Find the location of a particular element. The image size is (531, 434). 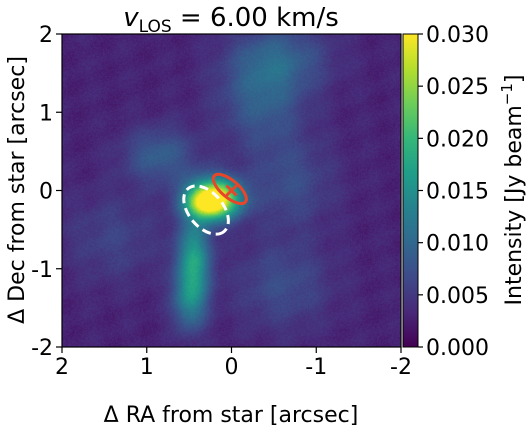

y-tick-label: 2 is located at coordinates (46, 35).